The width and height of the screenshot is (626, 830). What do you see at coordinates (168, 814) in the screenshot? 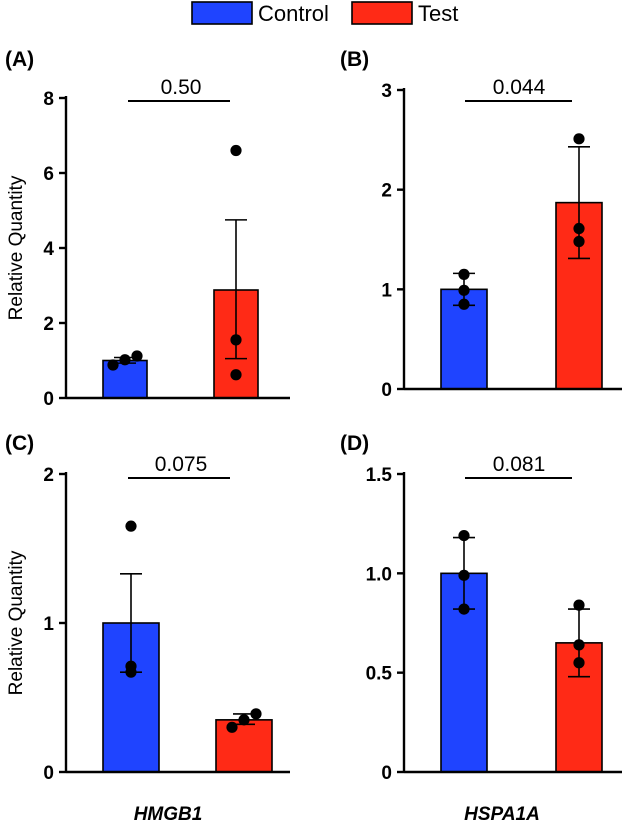
I see `gene-label: HMGB1` at bounding box center [168, 814].